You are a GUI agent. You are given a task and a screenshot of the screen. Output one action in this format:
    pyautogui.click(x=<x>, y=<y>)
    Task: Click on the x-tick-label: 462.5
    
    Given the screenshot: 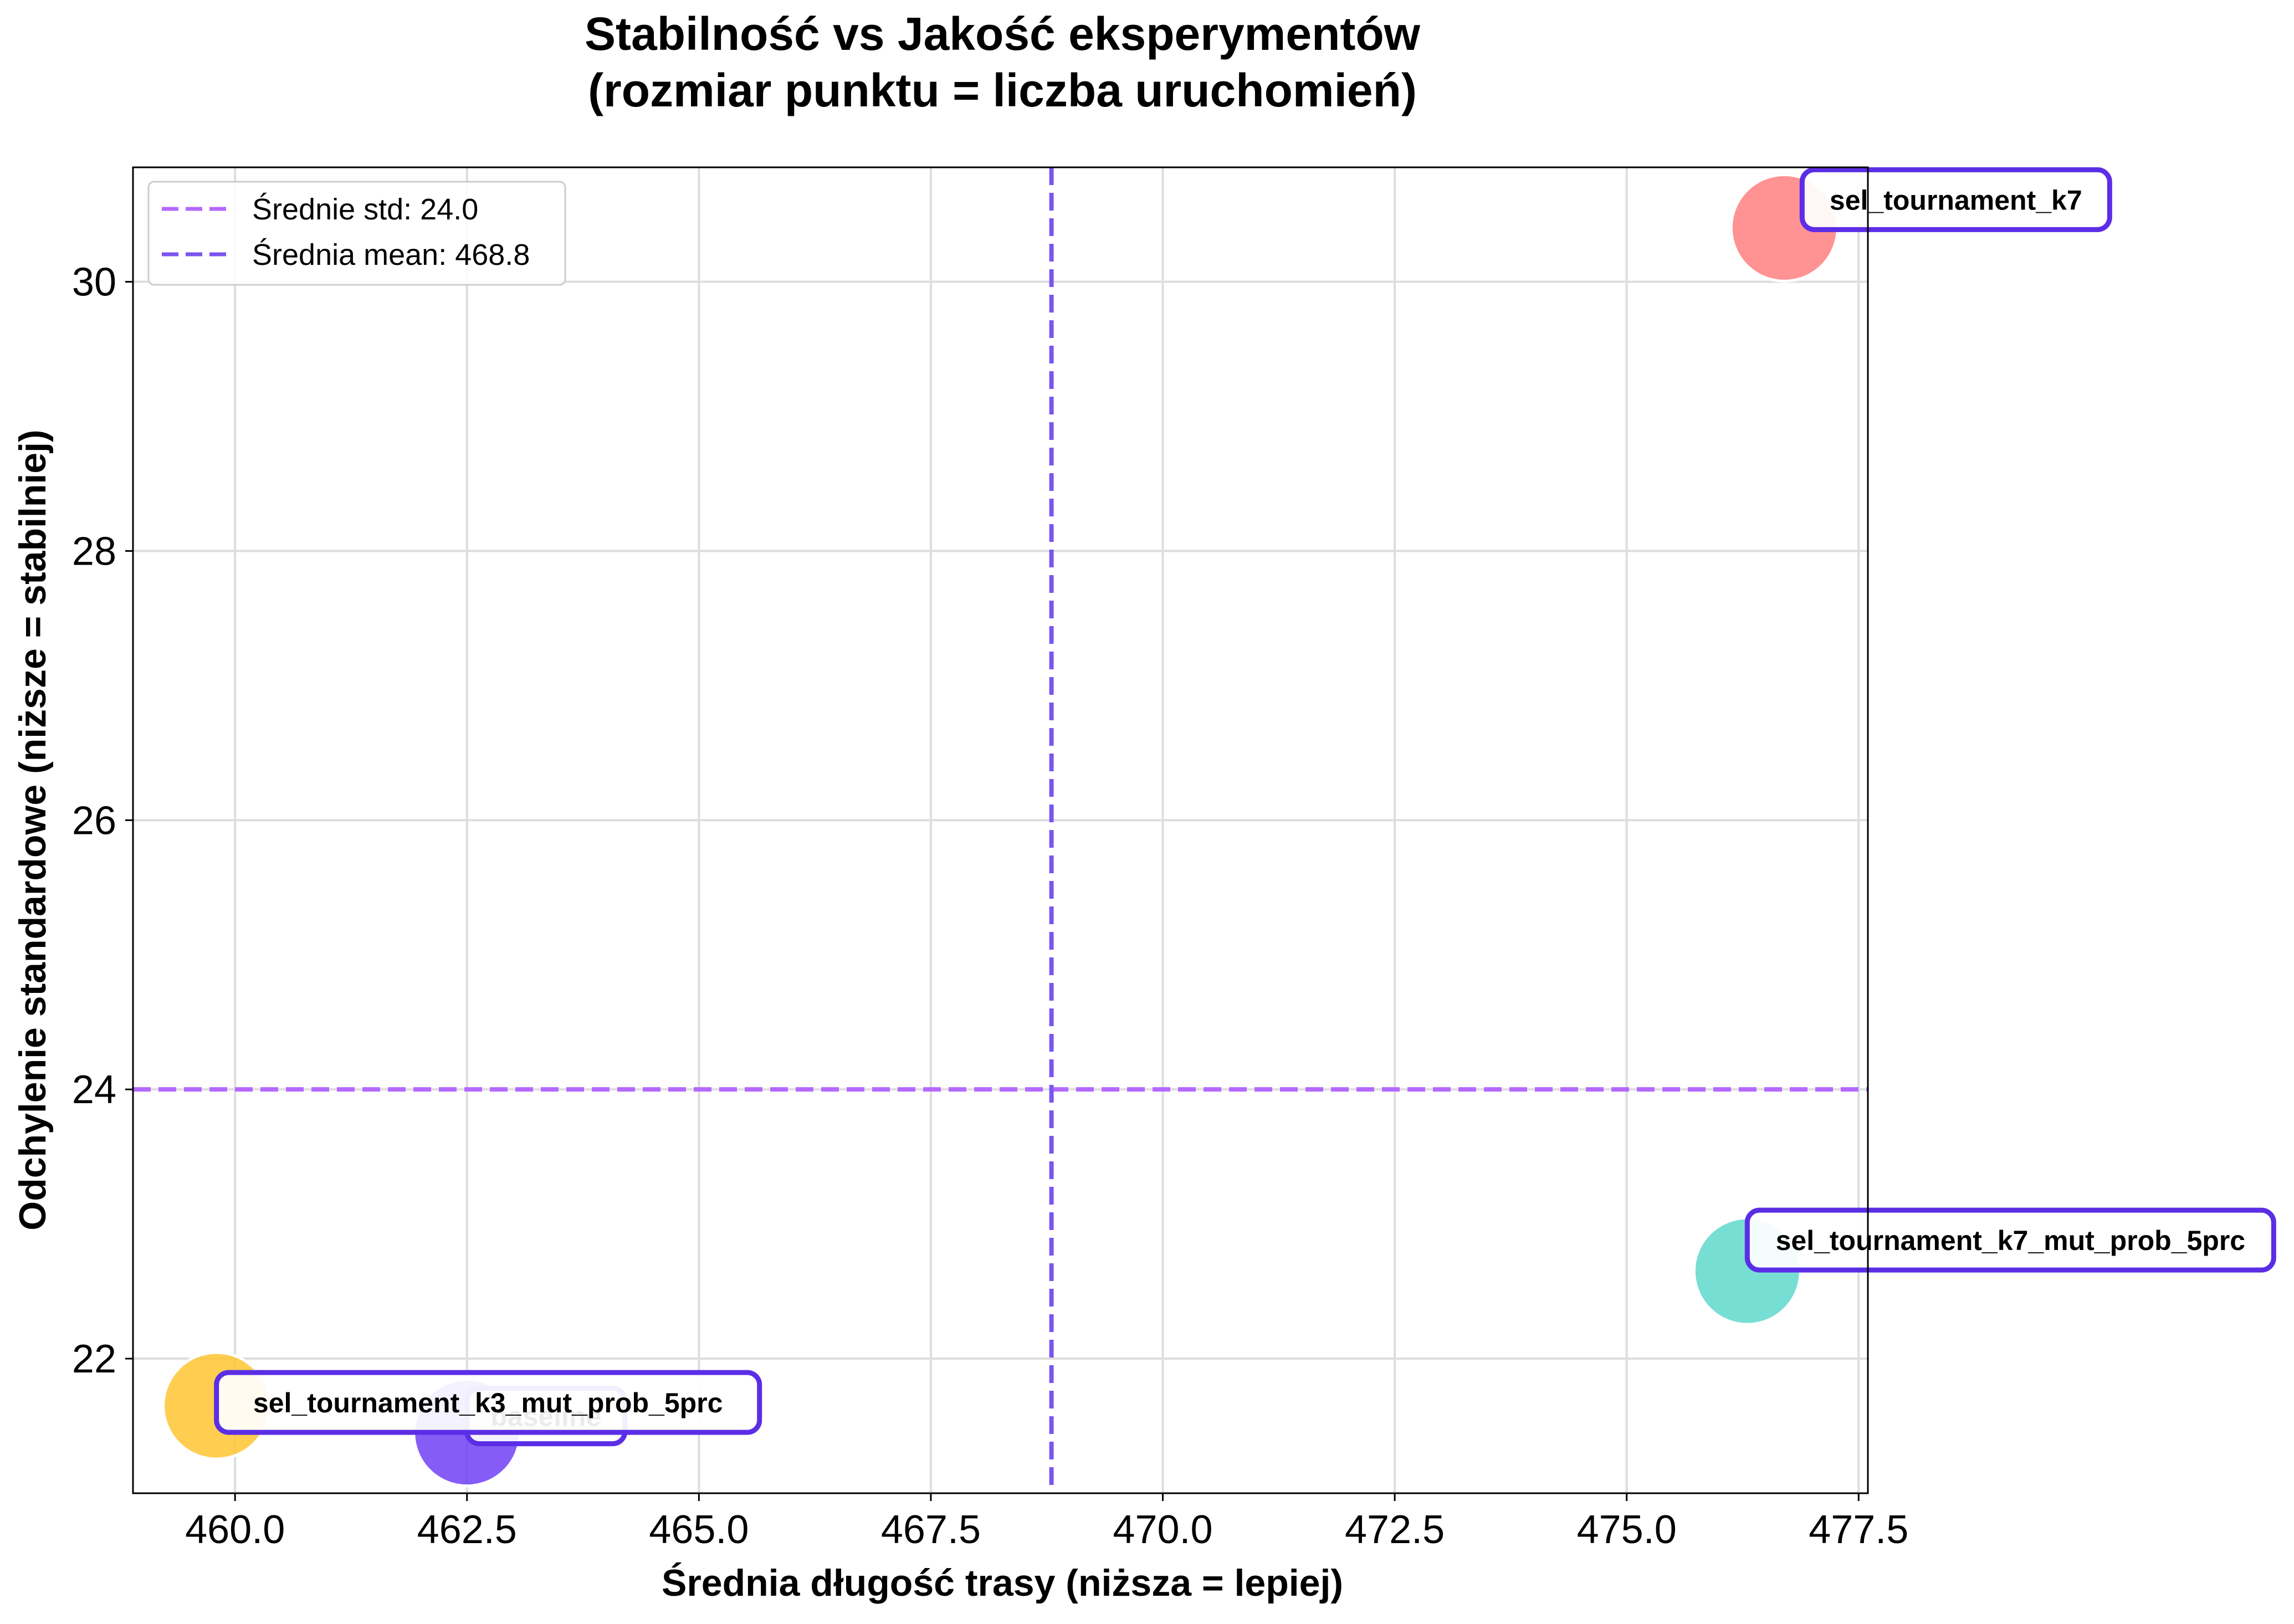 What is the action you would take?
    pyautogui.click(x=467, y=1530)
    